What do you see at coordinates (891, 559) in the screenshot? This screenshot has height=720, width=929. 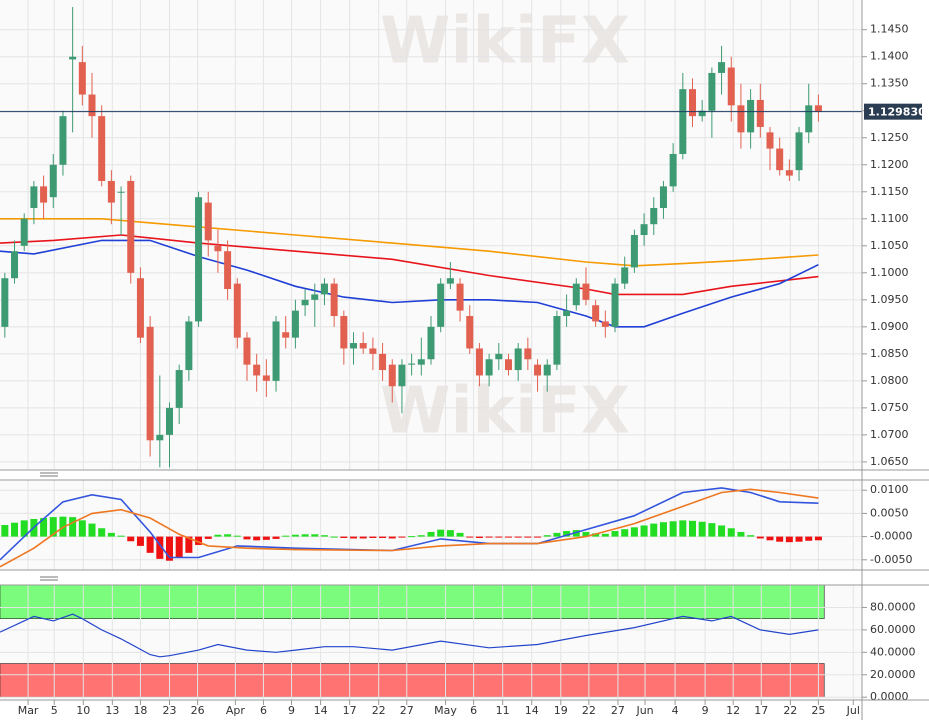 I see `y-tick-label: -0.0050` at bounding box center [891, 559].